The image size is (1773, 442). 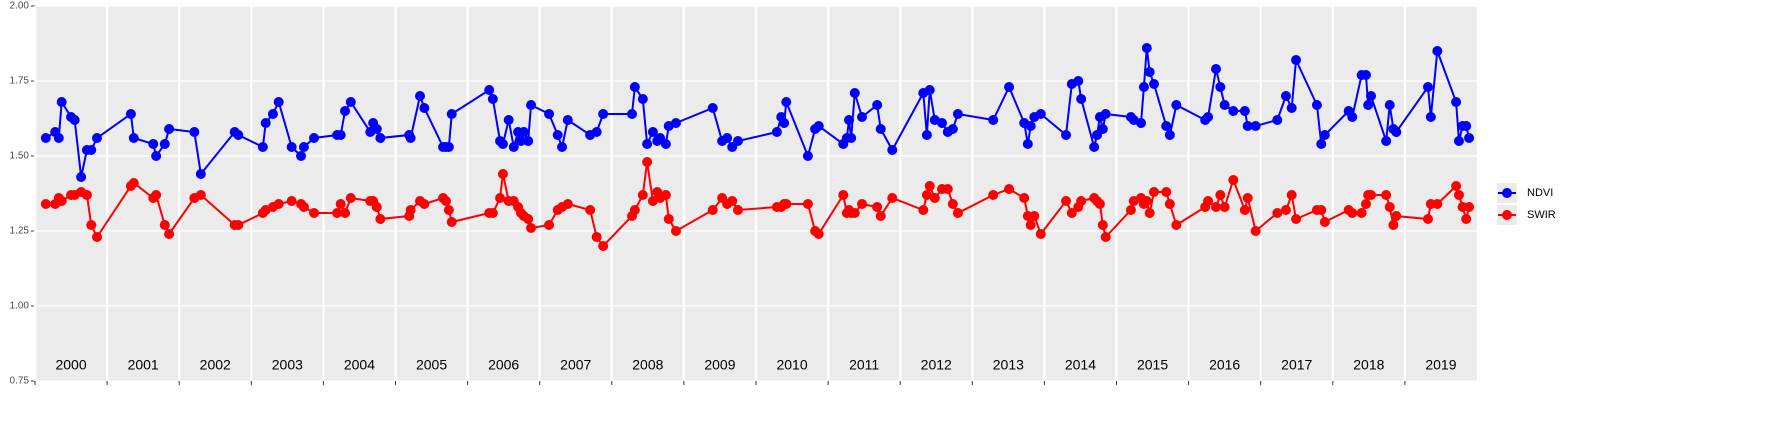 I want to click on x-tick-label: 2018, so click(x=1368, y=365).